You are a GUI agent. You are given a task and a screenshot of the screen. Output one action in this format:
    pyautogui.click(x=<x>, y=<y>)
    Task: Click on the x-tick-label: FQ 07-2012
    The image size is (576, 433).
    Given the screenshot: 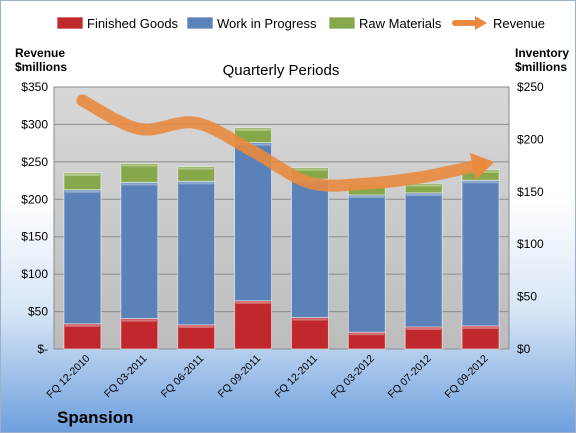 What is the action you would take?
    pyautogui.click(x=410, y=377)
    